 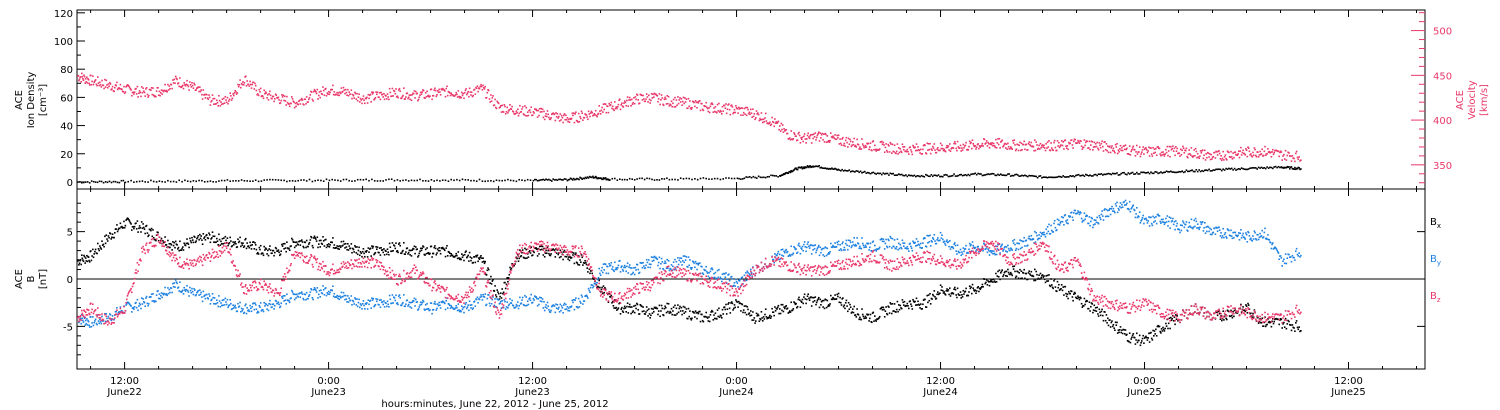 I want to click on legend-by: By, so click(x=1435, y=260).